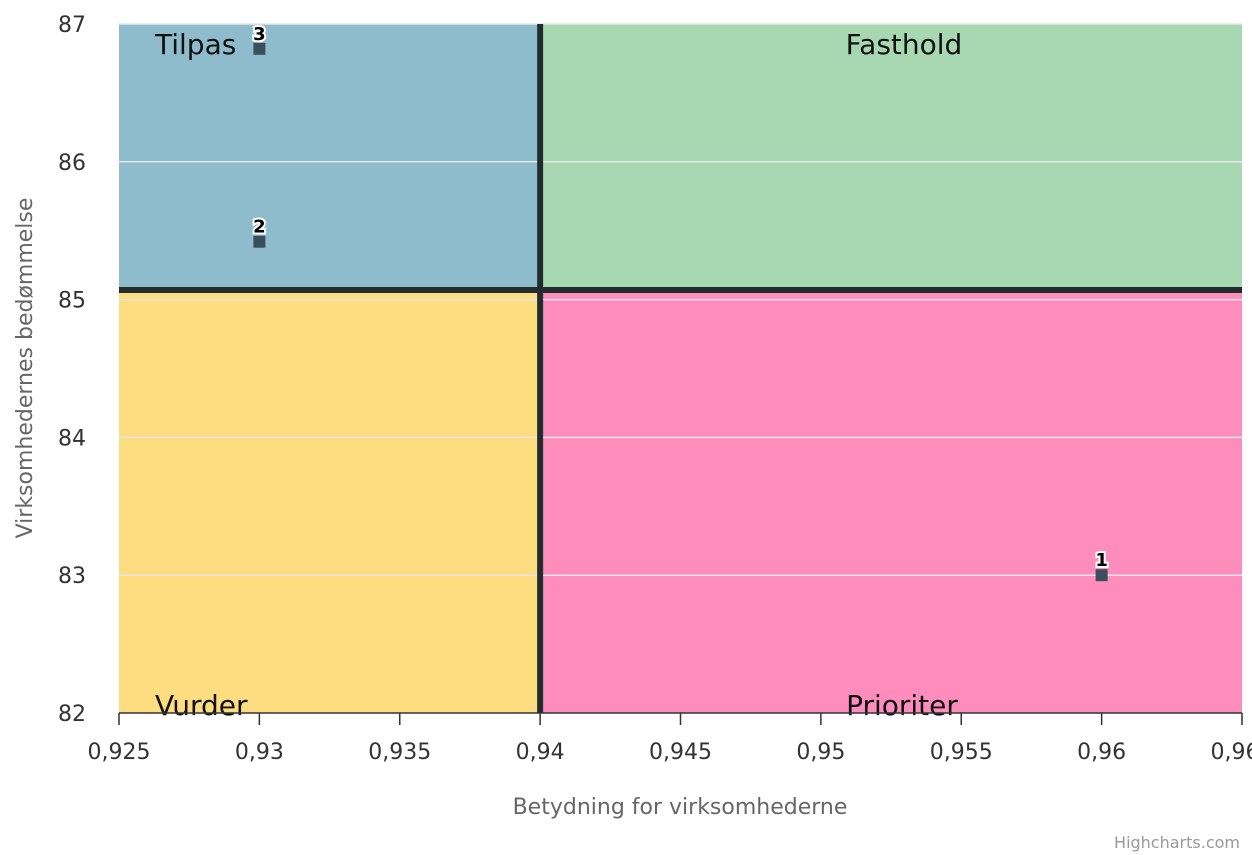 The height and width of the screenshot is (855, 1252). What do you see at coordinates (201, 705) in the screenshot?
I see `quadrant-label-vurder: Vurder` at bounding box center [201, 705].